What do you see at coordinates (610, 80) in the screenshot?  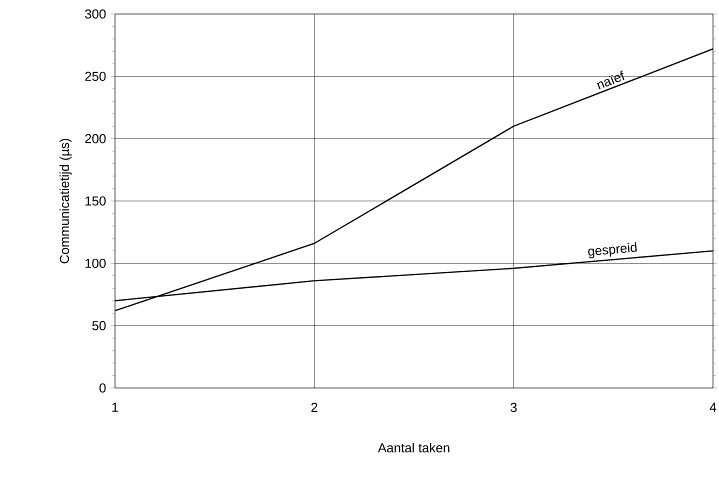 I see `text: naïef` at bounding box center [610, 80].